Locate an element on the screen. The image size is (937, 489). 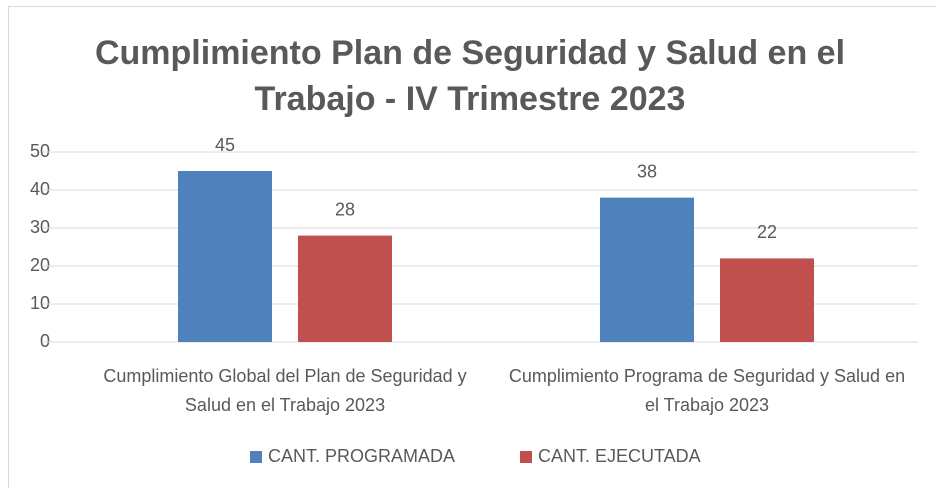
value-label: 28 is located at coordinates (345, 209).